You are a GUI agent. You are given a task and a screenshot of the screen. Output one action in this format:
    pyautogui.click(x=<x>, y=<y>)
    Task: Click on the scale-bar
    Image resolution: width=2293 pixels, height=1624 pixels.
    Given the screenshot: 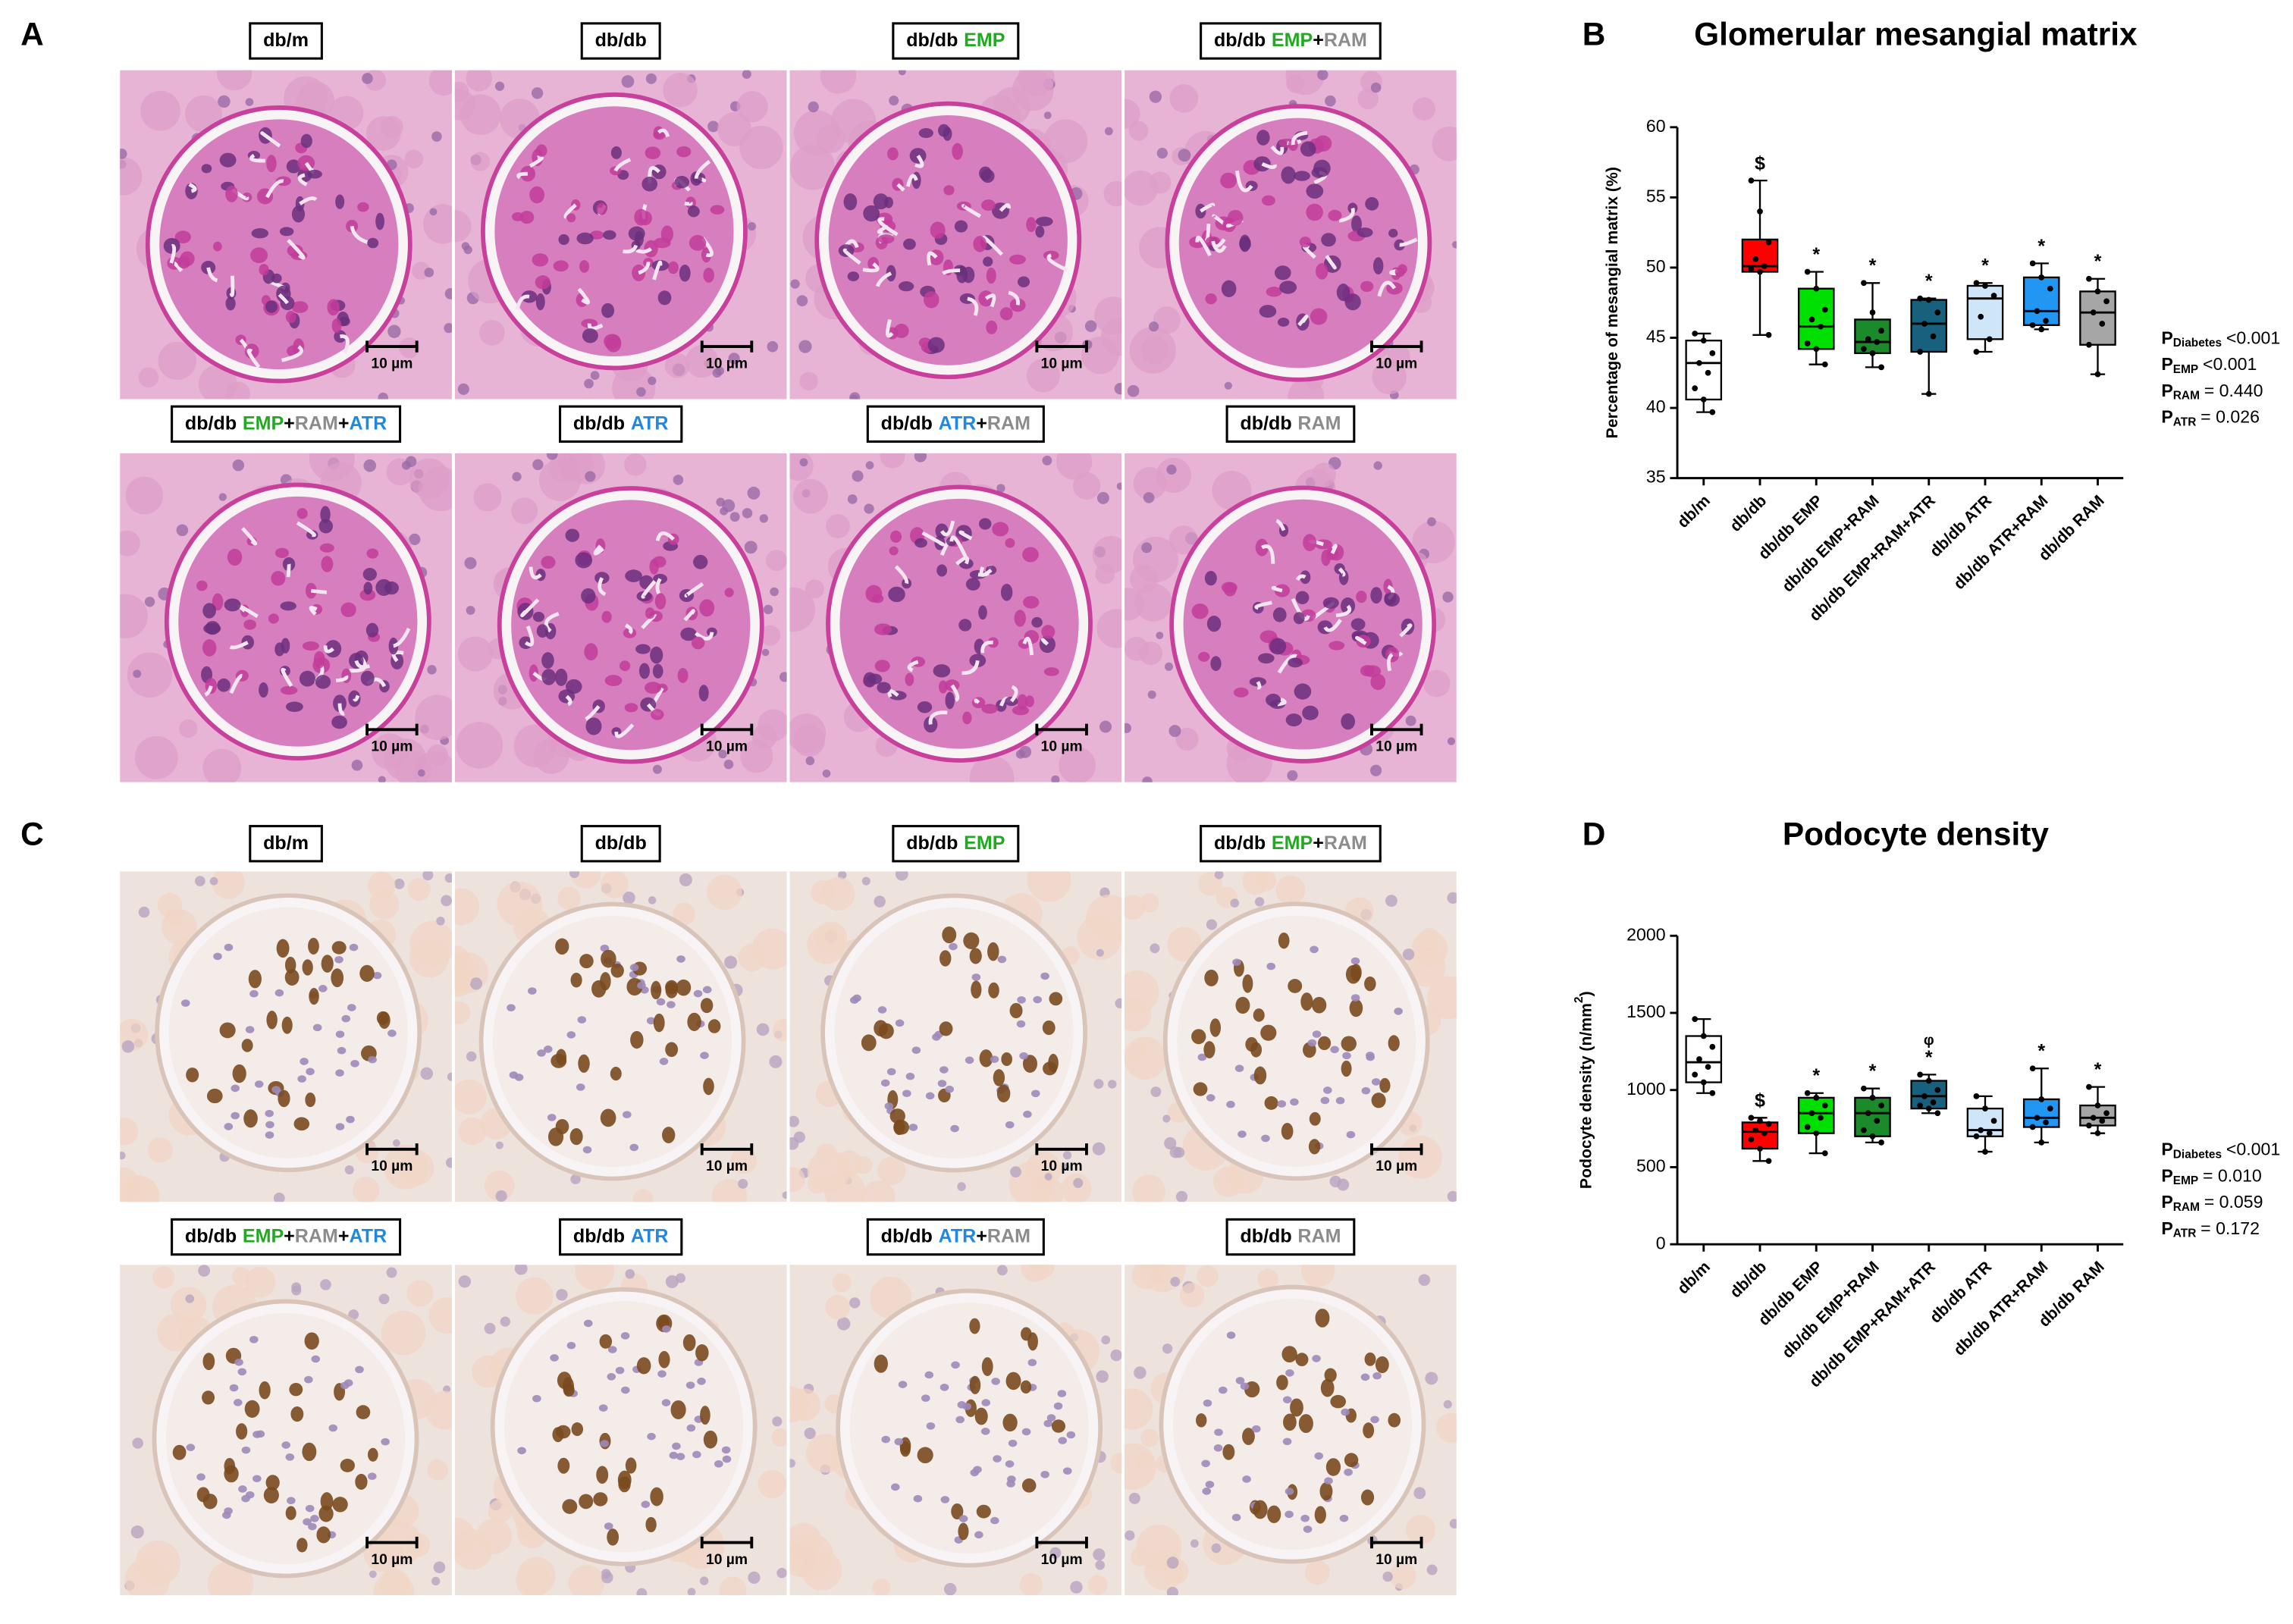 What is the action you would take?
    pyautogui.click(x=392, y=729)
    